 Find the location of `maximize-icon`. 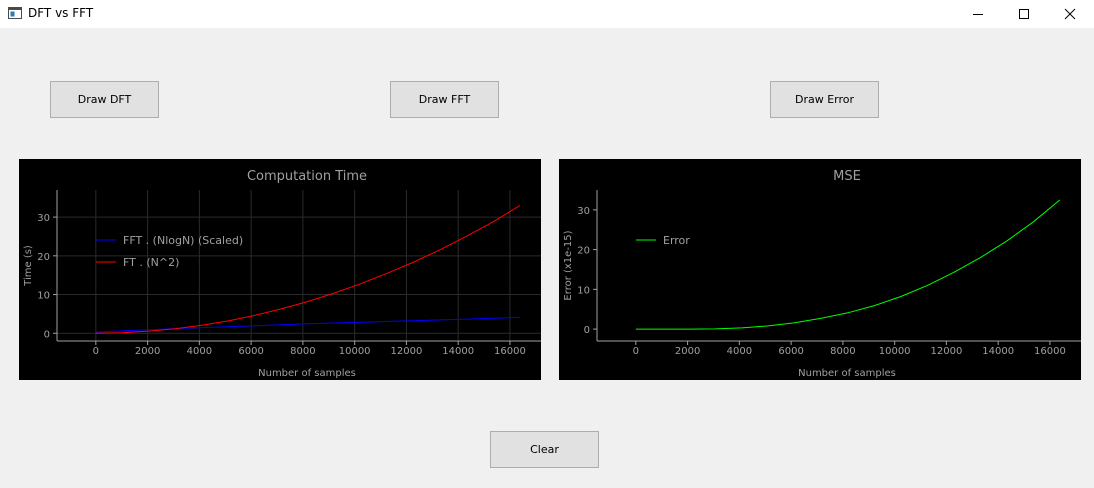

maximize-icon is located at coordinates (1024, 14).